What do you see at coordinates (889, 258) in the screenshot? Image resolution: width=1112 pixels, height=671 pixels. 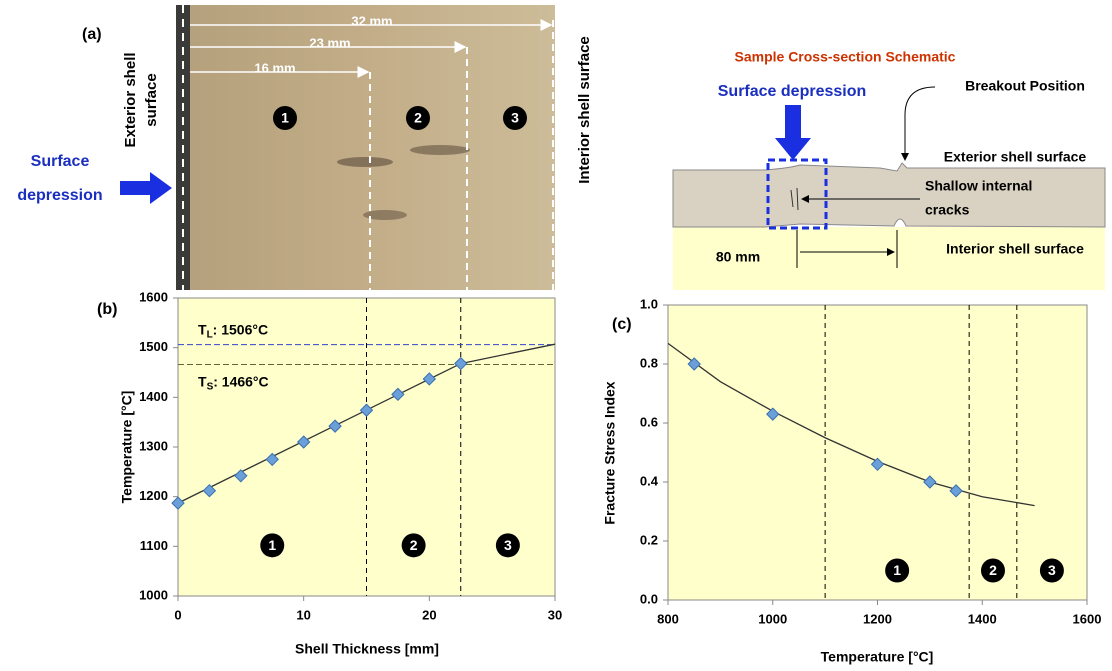 I see `schematic-background` at bounding box center [889, 258].